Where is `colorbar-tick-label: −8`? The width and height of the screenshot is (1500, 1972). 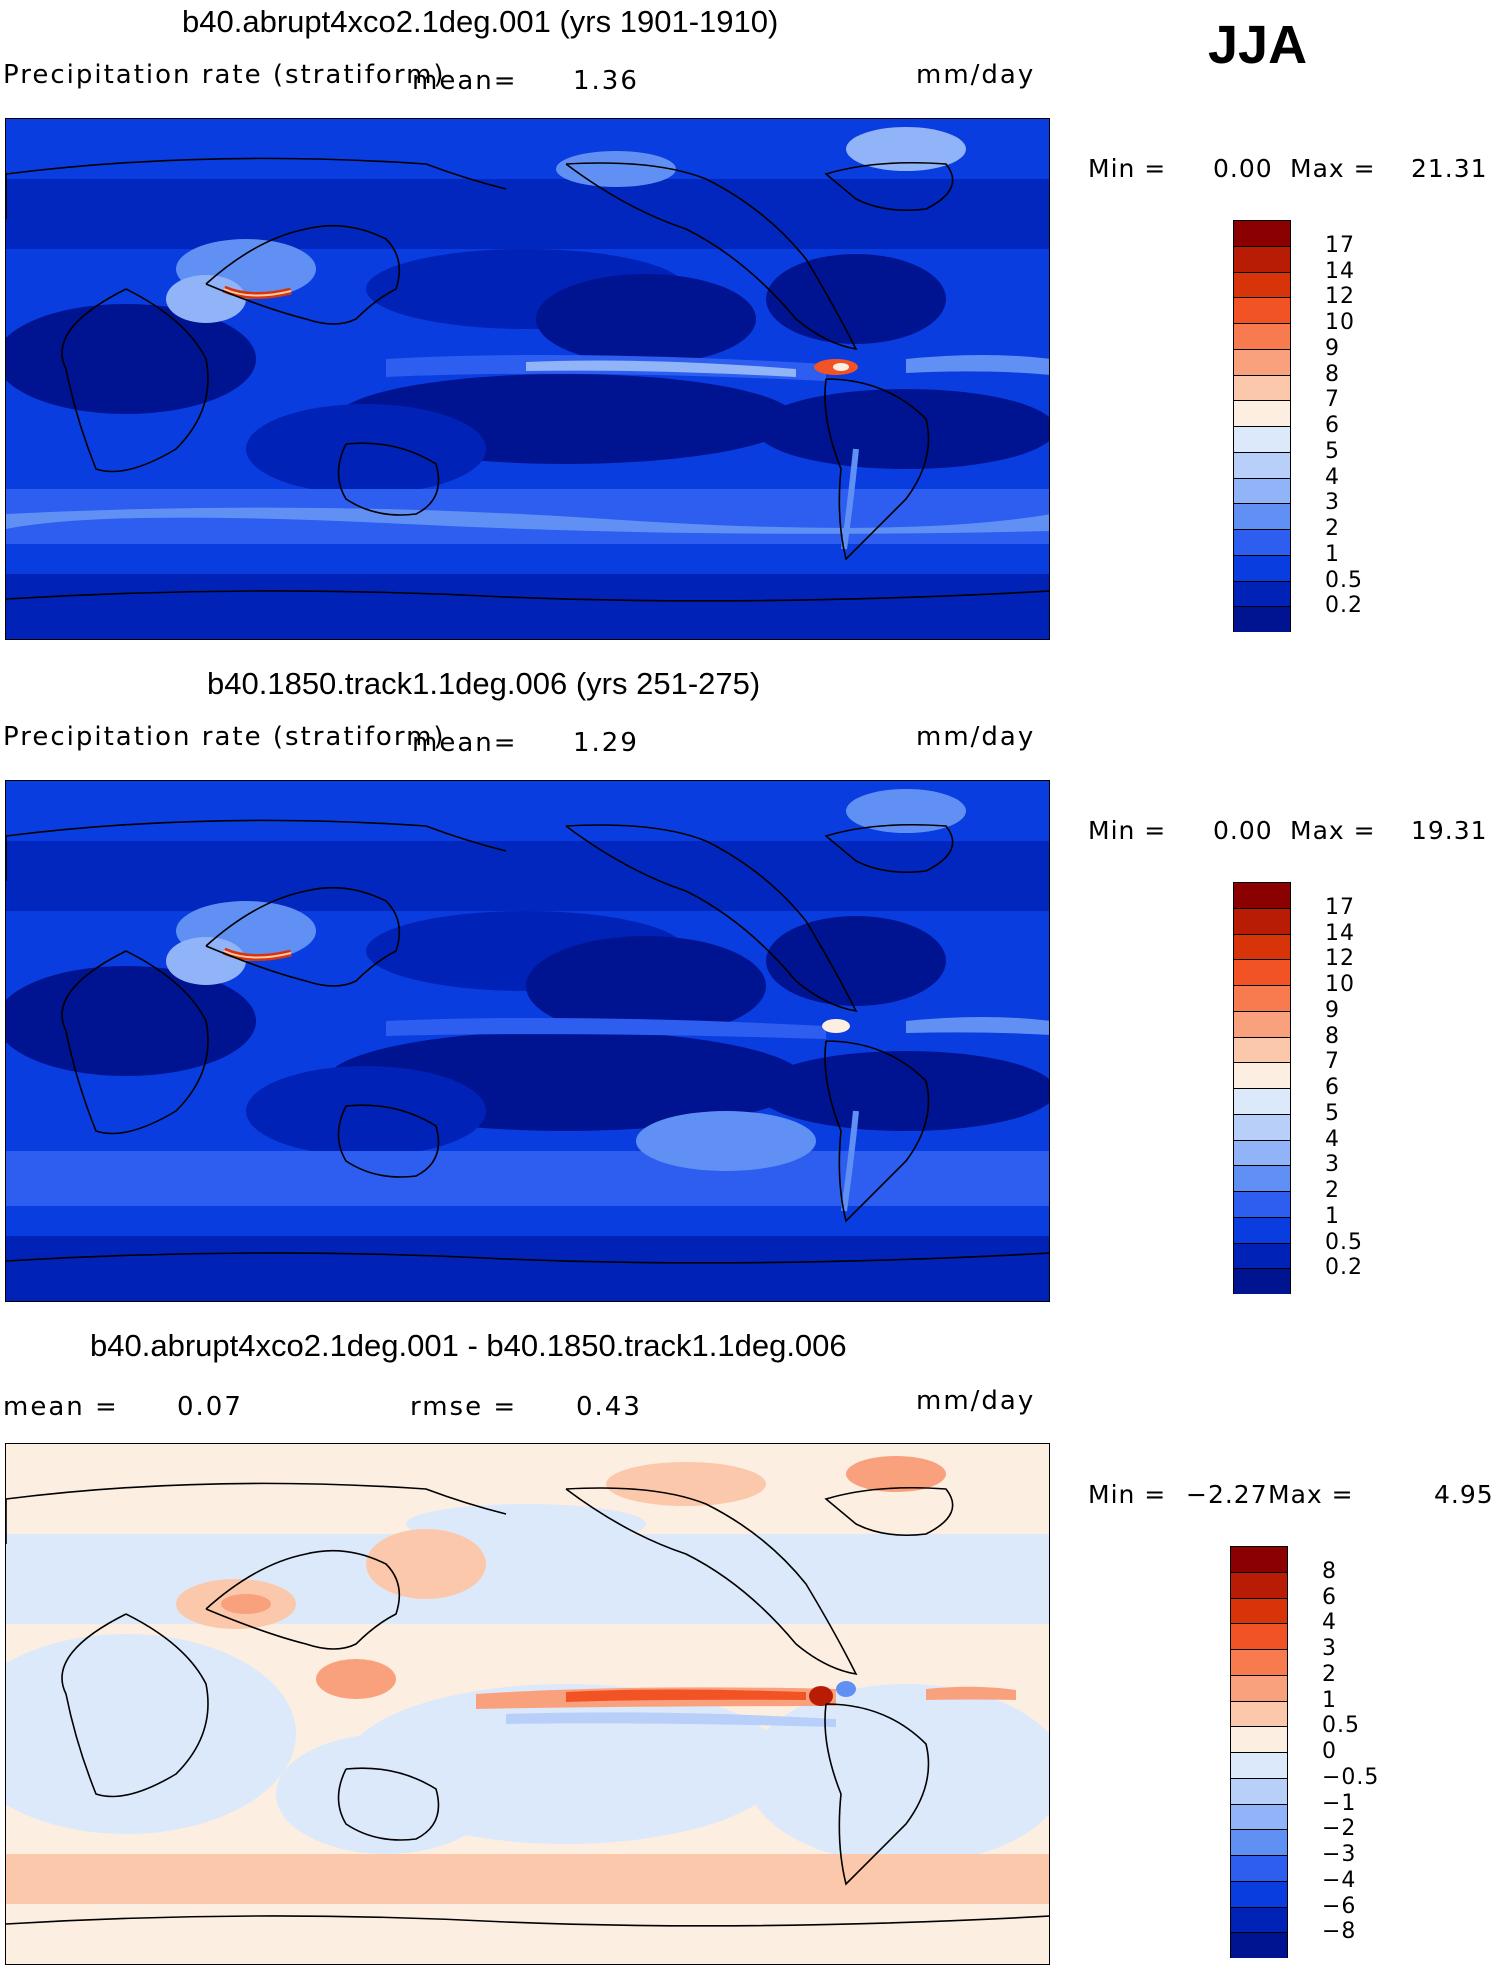 colorbar-tick-label: −8 is located at coordinates (1339, 1932).